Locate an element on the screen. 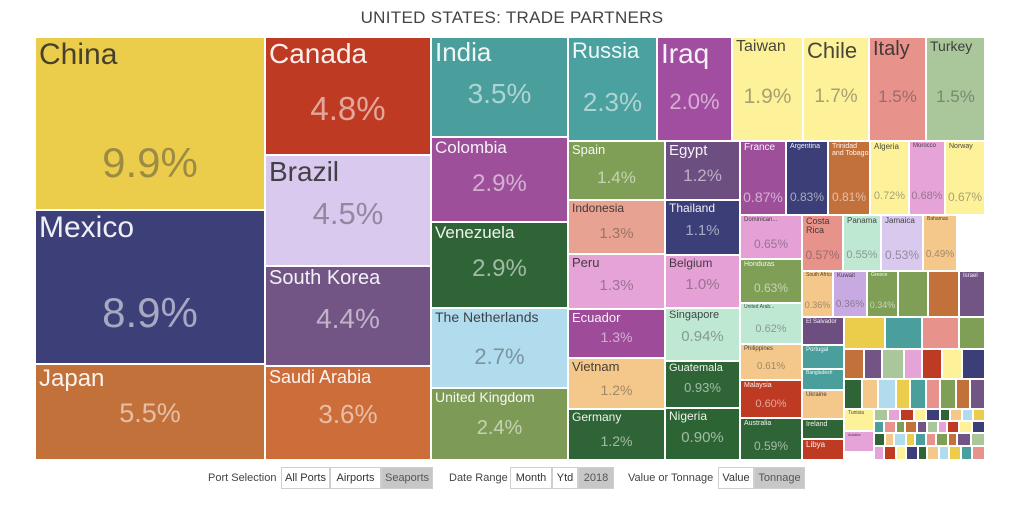  tile-australia: Australia 0.59% is located at coordinates (771, 439).